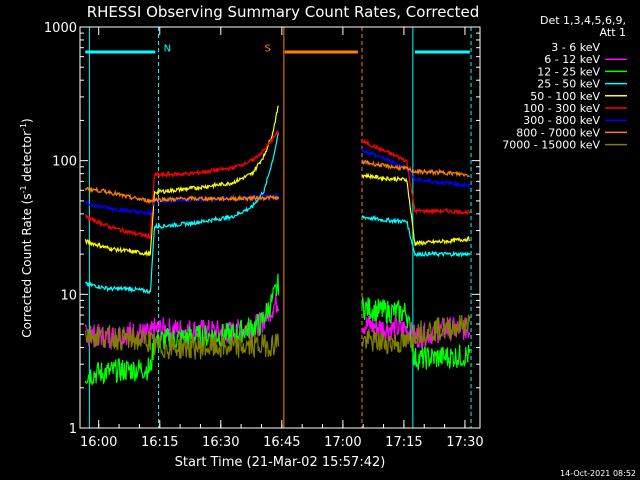 The height and width of the screenshot is (480, 640). What do you see at coordinates (23, 189) in the screenshot?
I see `y-axis-label-sup1: -1` at bounding box center [23, 189].